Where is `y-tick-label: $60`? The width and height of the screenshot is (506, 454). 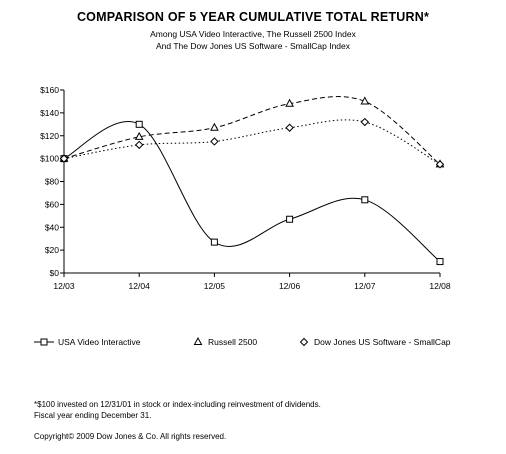
y-tick-label: $60 is located at coordinates (52, 204).